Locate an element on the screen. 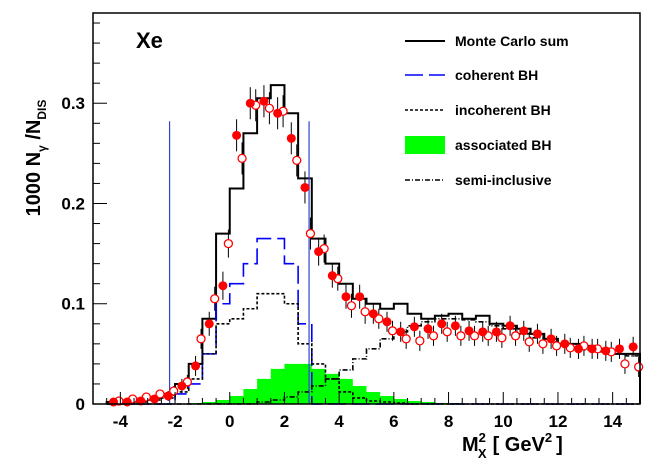 Image resolution: width=653 pixels, height=466 pixels. y-tick-label: 0.3 is located at coordinates (73, 103).